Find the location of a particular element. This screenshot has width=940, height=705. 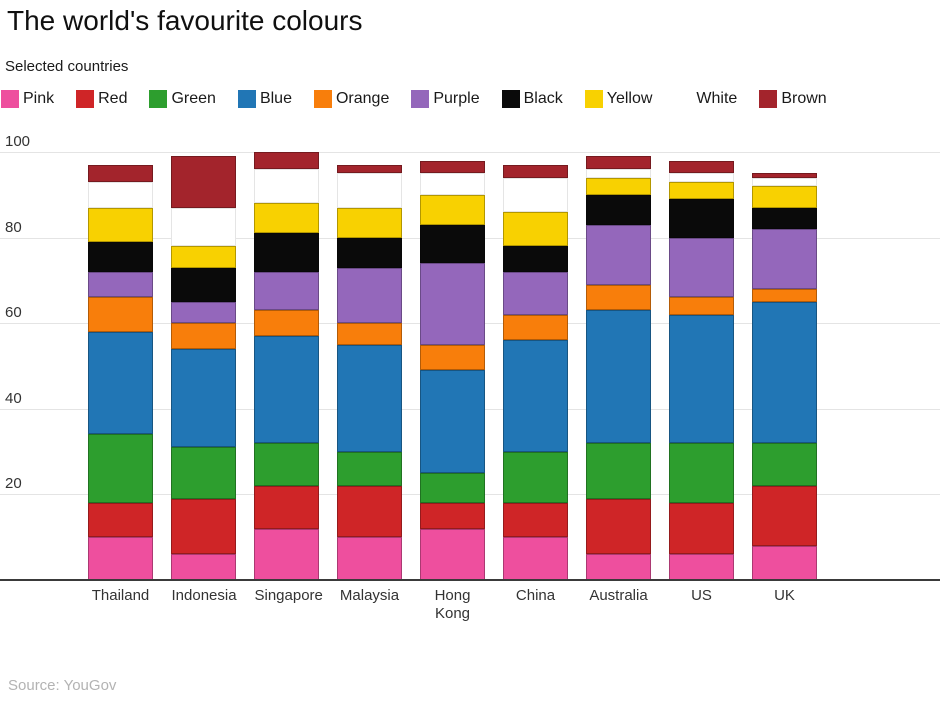

legend-swatch-black is located at coordinates (510, 99).